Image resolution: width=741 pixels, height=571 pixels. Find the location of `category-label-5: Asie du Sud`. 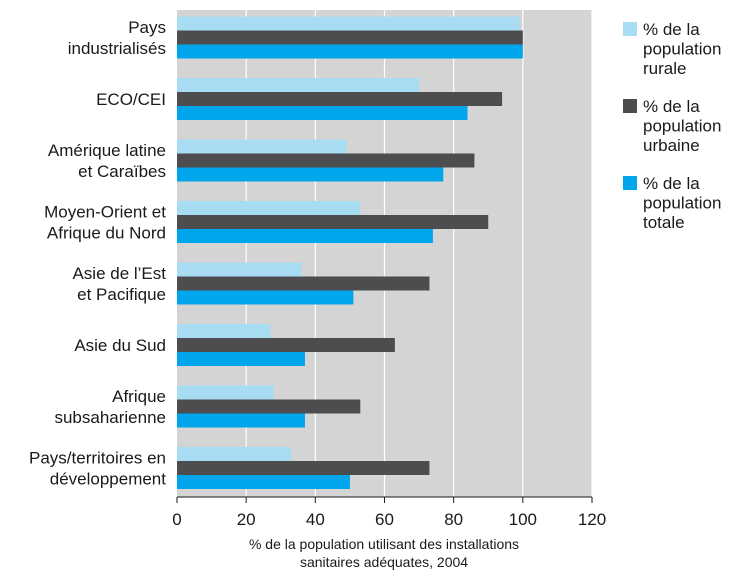

category-label-5: Asie du Sud is located at coordinates (120, 345).